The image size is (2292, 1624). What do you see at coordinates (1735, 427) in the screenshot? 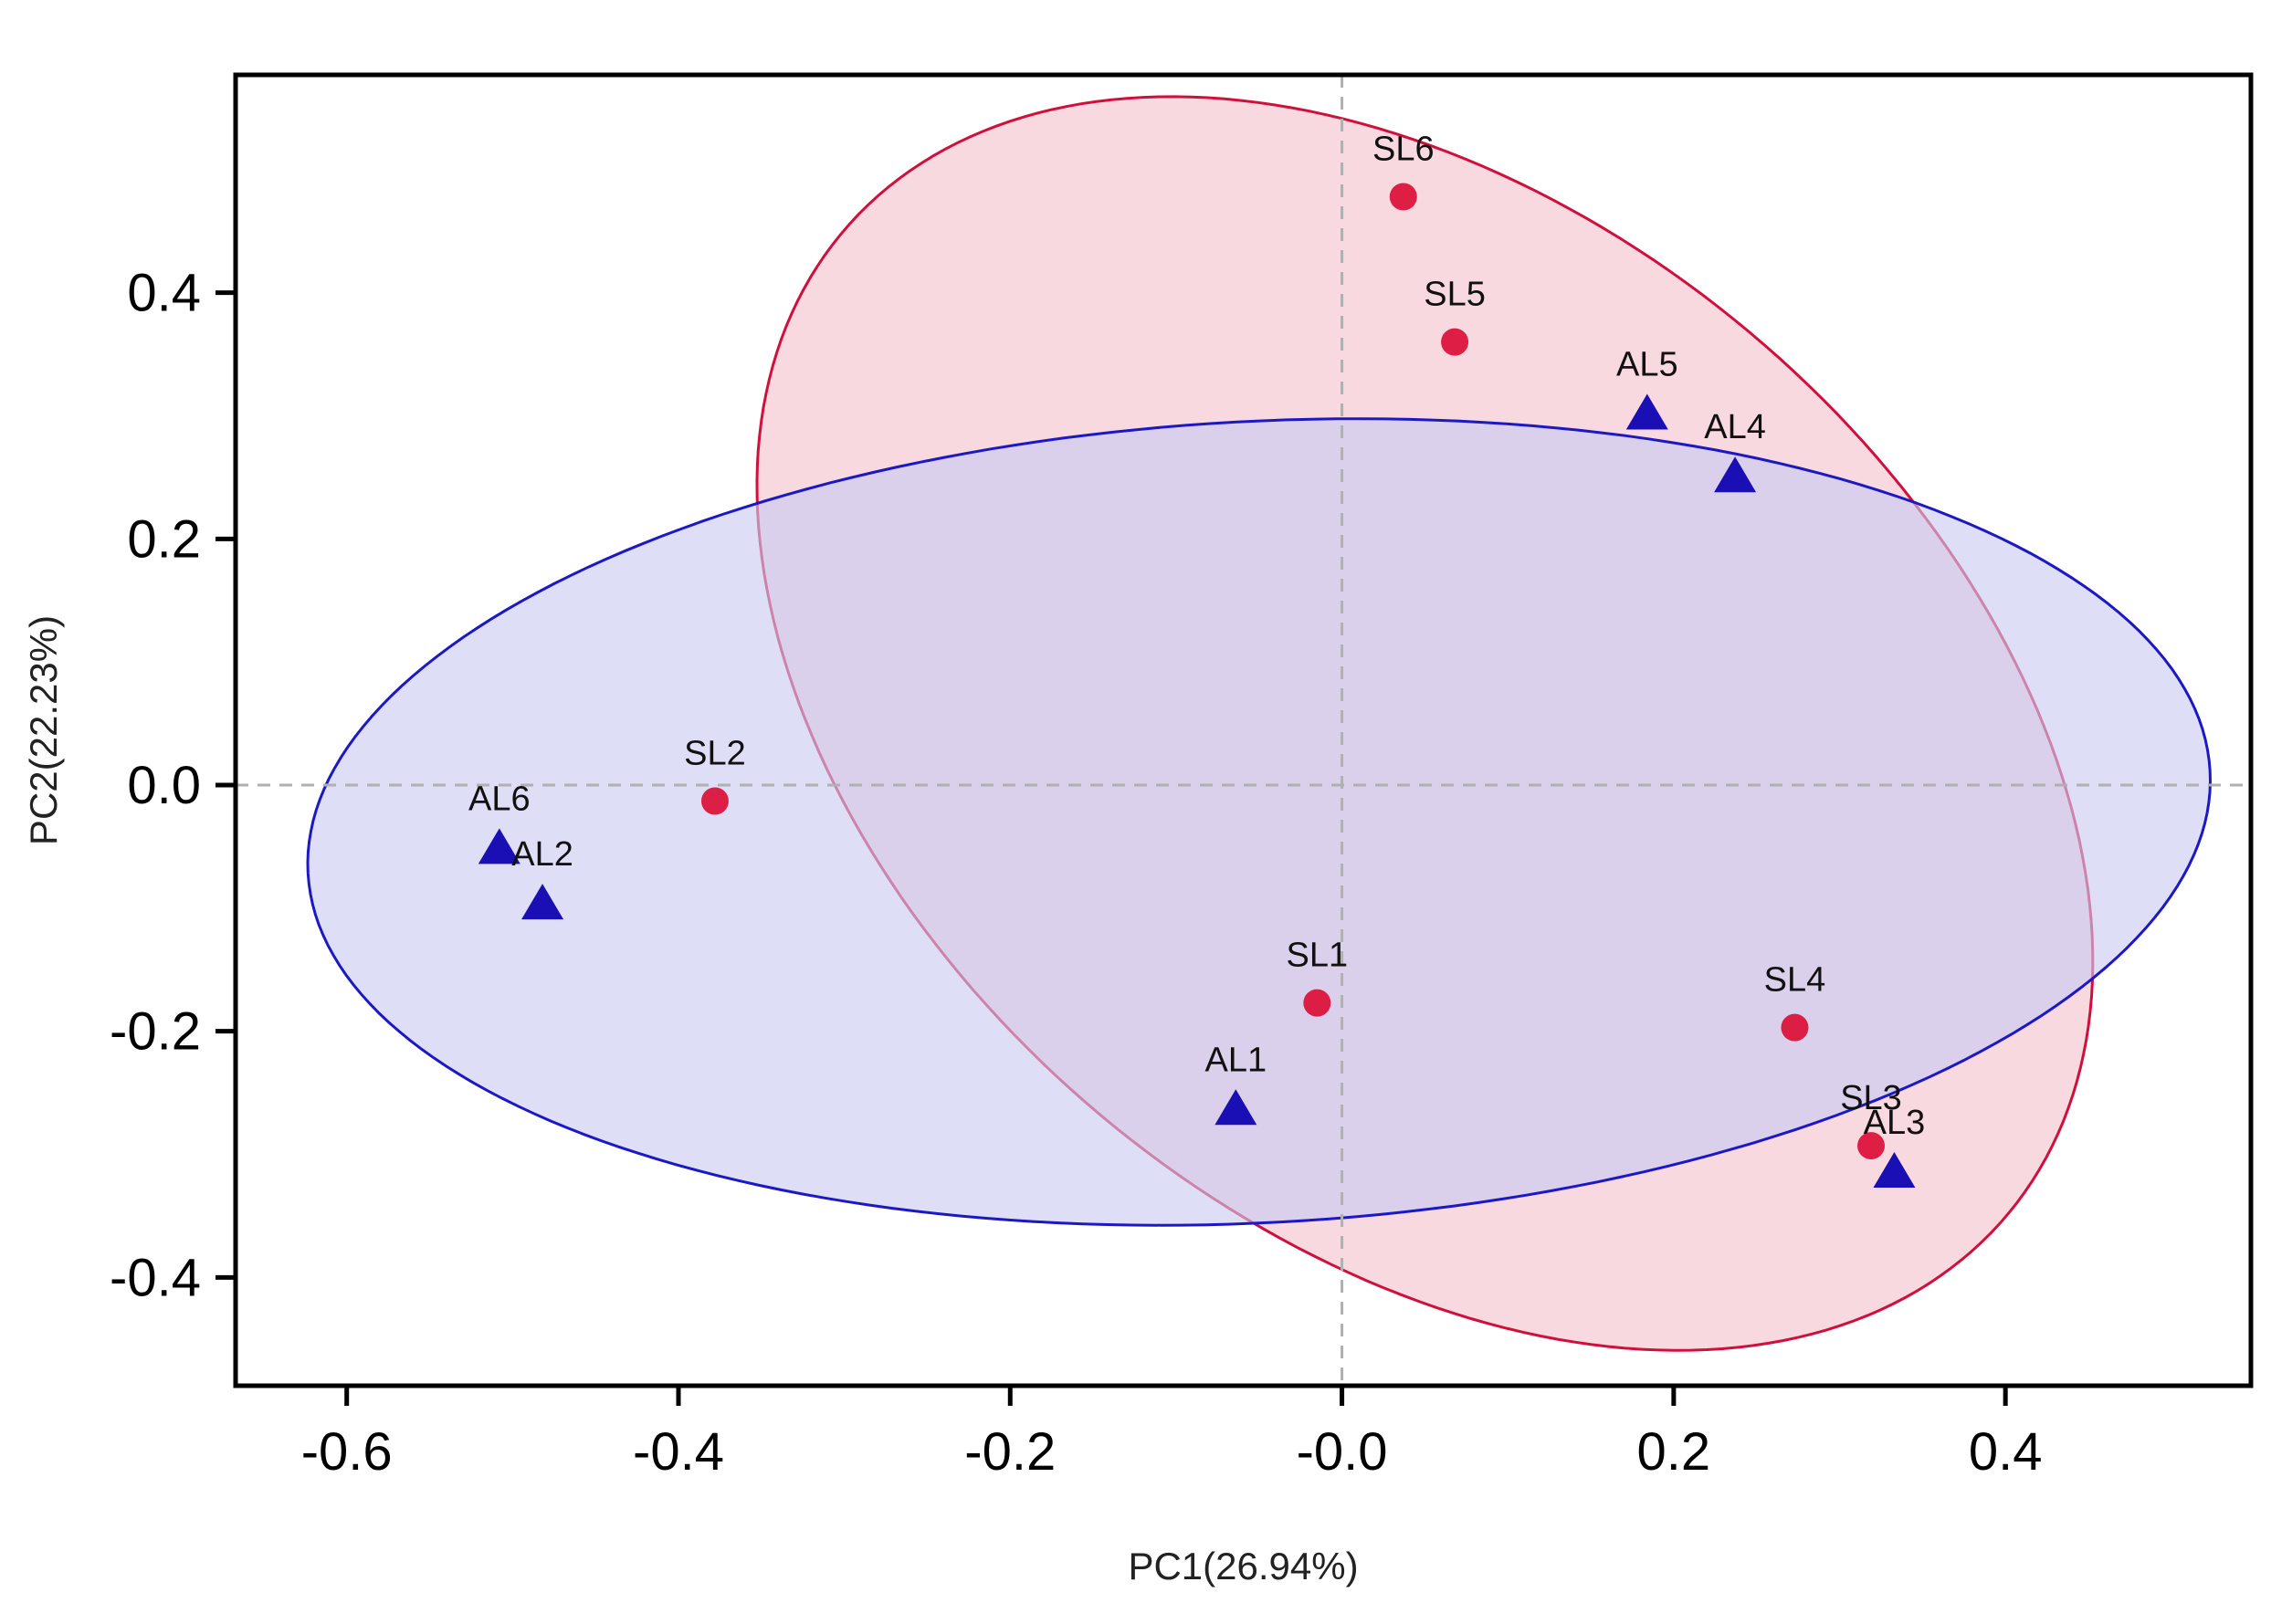
I see `point-label-al4: AL4` at bounding box center [1735, 427].